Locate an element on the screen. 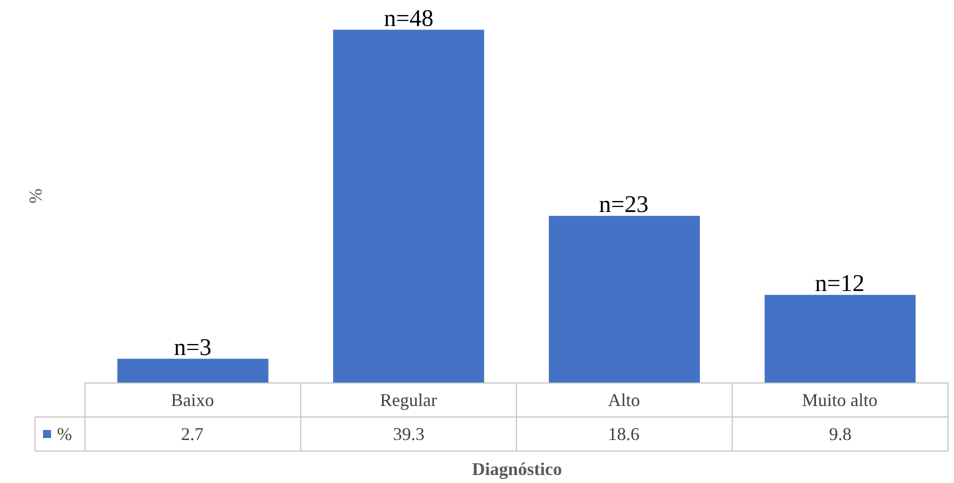 The width and height of the screenshot is (954, 483). x-tick-label: Baixo is located at coordinates (192, 400).